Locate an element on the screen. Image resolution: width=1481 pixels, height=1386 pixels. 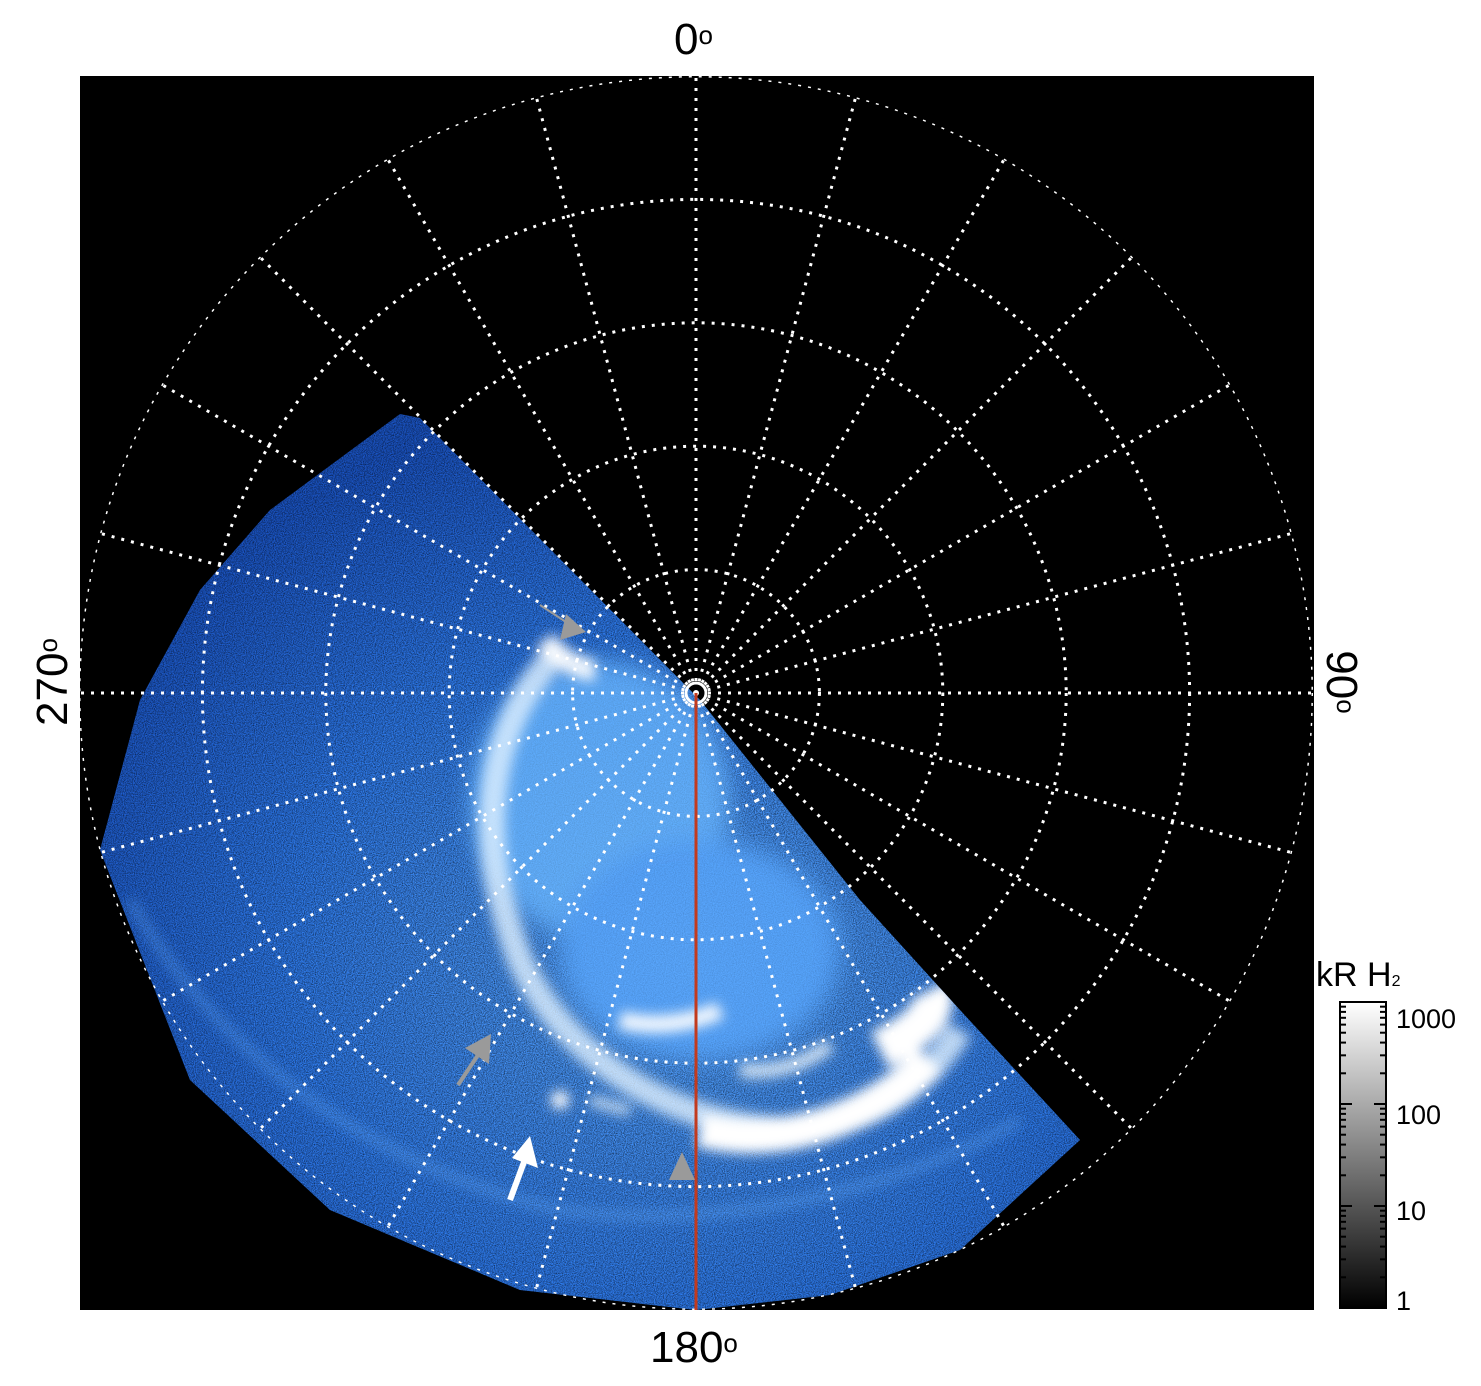
colorbar-title: kR H2 is located at coordinates (1358, 975).